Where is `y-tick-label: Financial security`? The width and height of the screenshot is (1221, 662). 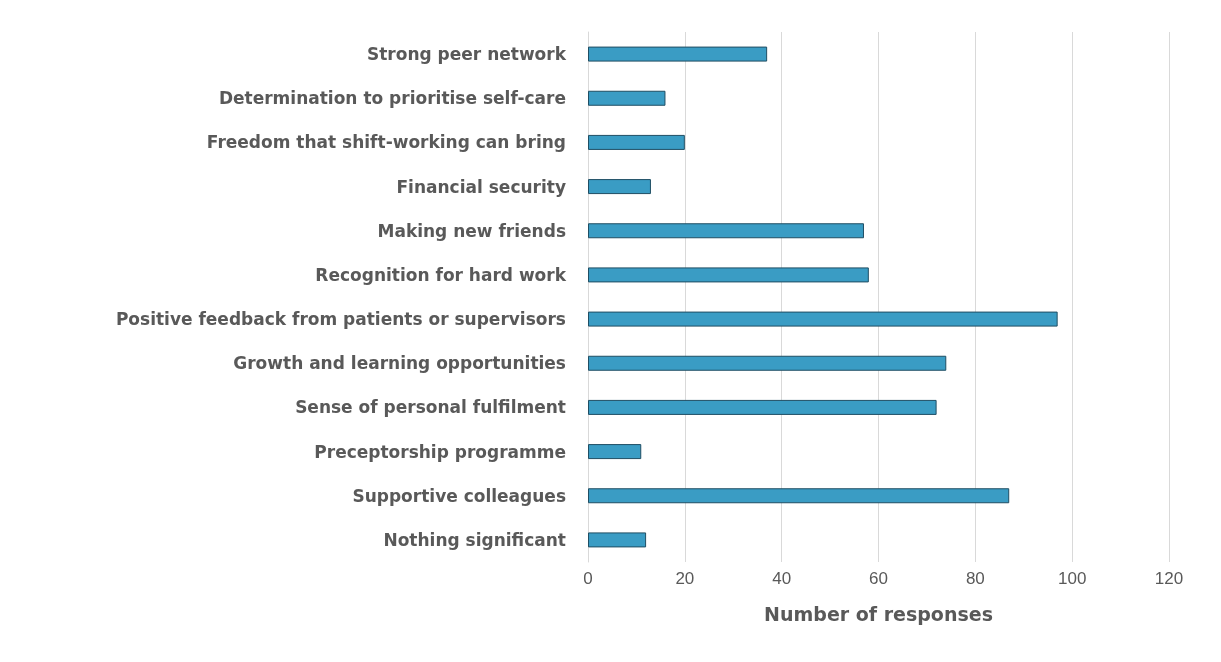
y-tick-label: Financial security is located at coordinates (481, 186).